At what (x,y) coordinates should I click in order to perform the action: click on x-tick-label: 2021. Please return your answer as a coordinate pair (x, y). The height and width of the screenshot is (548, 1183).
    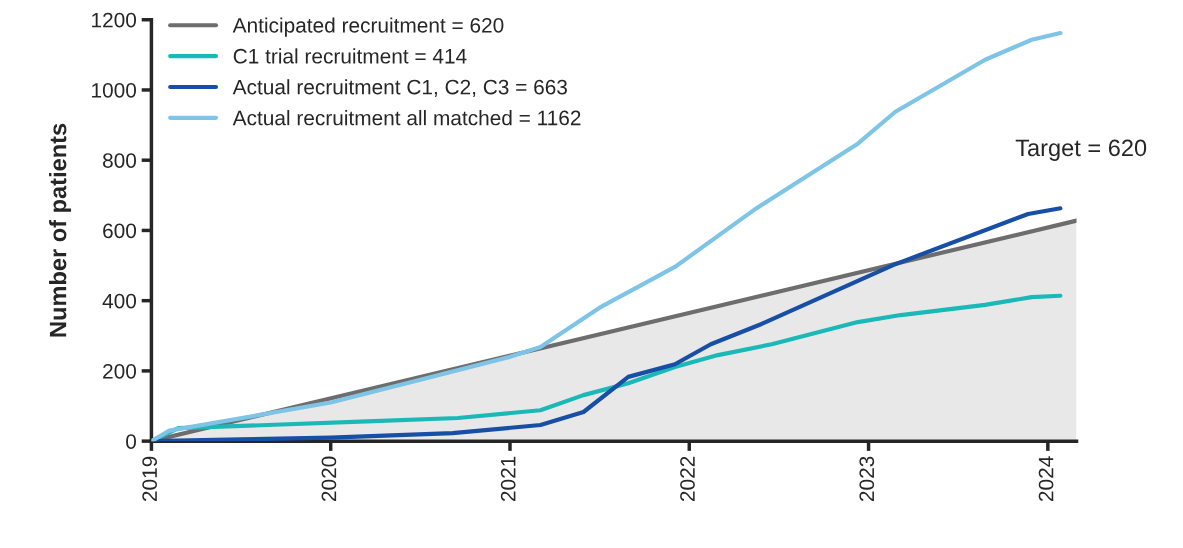
    Looking at the image, I should click on (508, 479).